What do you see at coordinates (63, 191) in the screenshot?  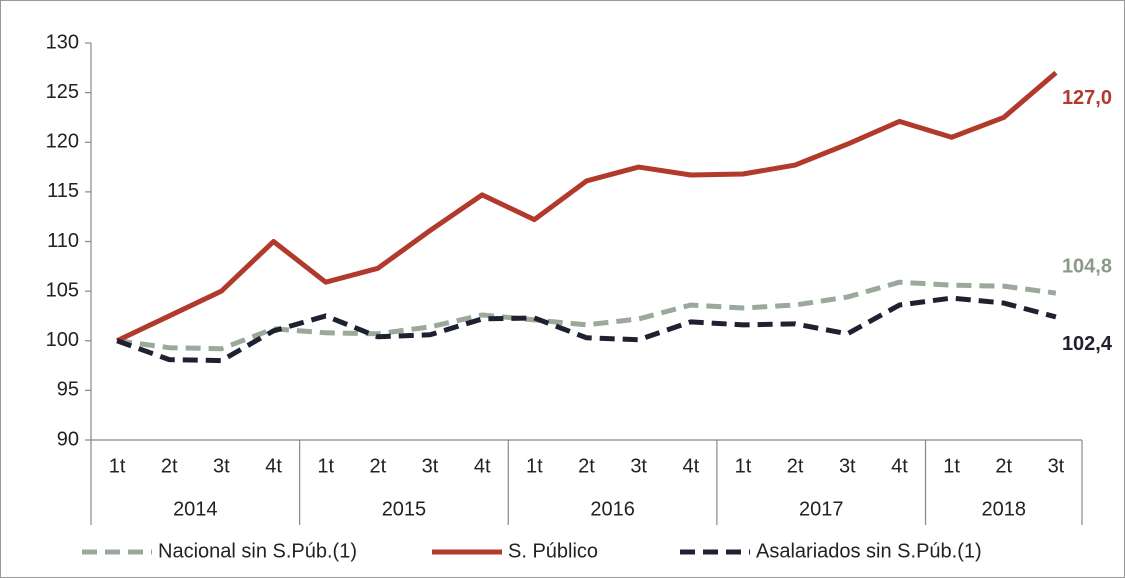 I see `y-tick-label: 115` at bounding box center [63, 191].